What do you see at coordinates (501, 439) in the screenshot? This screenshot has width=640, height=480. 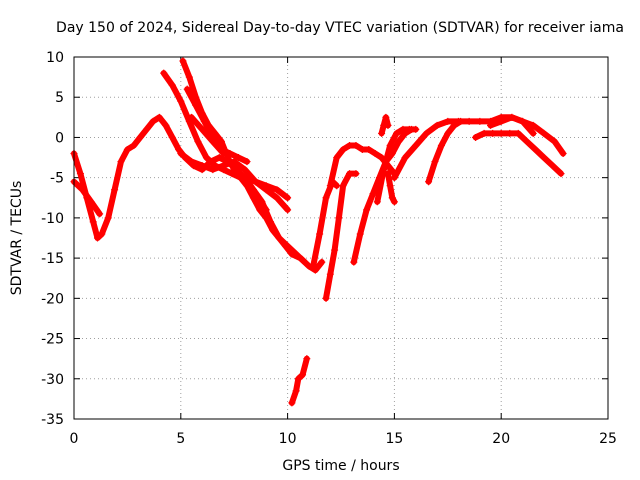 I see `x-tick-label: 20` at bounding box center [501, 439].